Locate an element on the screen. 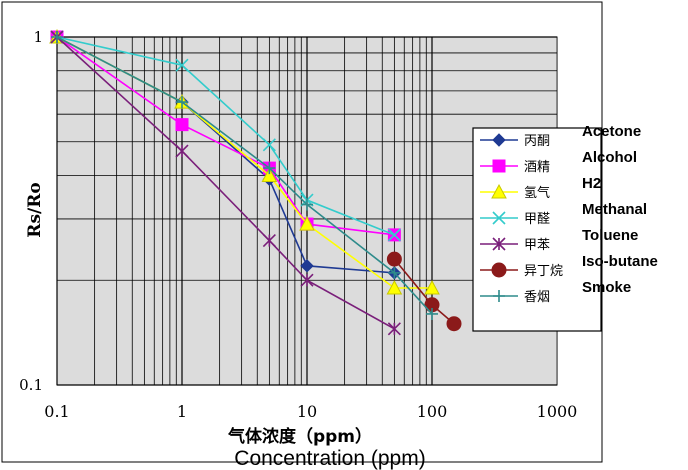 Image resolution: width=688 pixels, height=470 pixels. legend-item: 氢气 H2 is located at coordinates (540, 188).